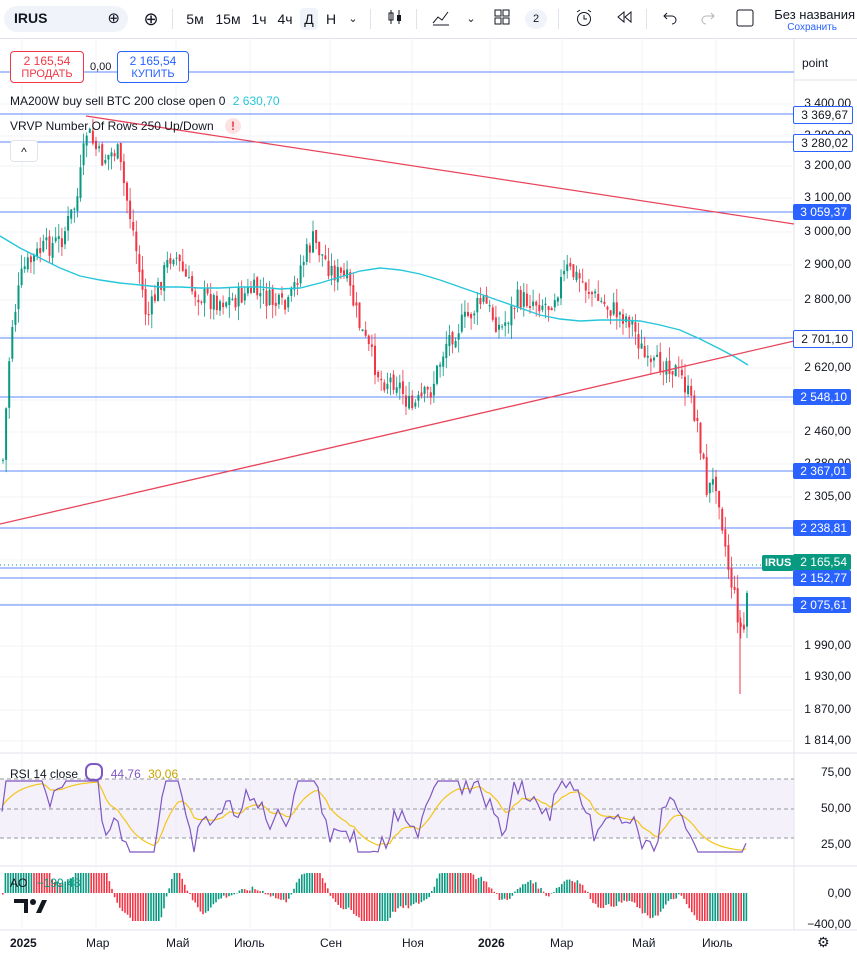  I want to click on layout-count-badge: 2, so click(536, 19).